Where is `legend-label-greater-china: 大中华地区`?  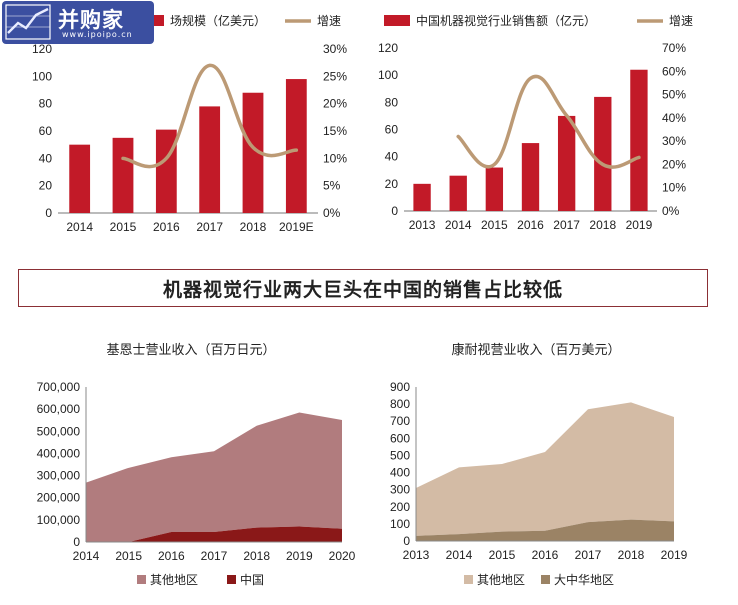
legend-label-greater-china: 大中华地区 is located at coordinates (584, 579).